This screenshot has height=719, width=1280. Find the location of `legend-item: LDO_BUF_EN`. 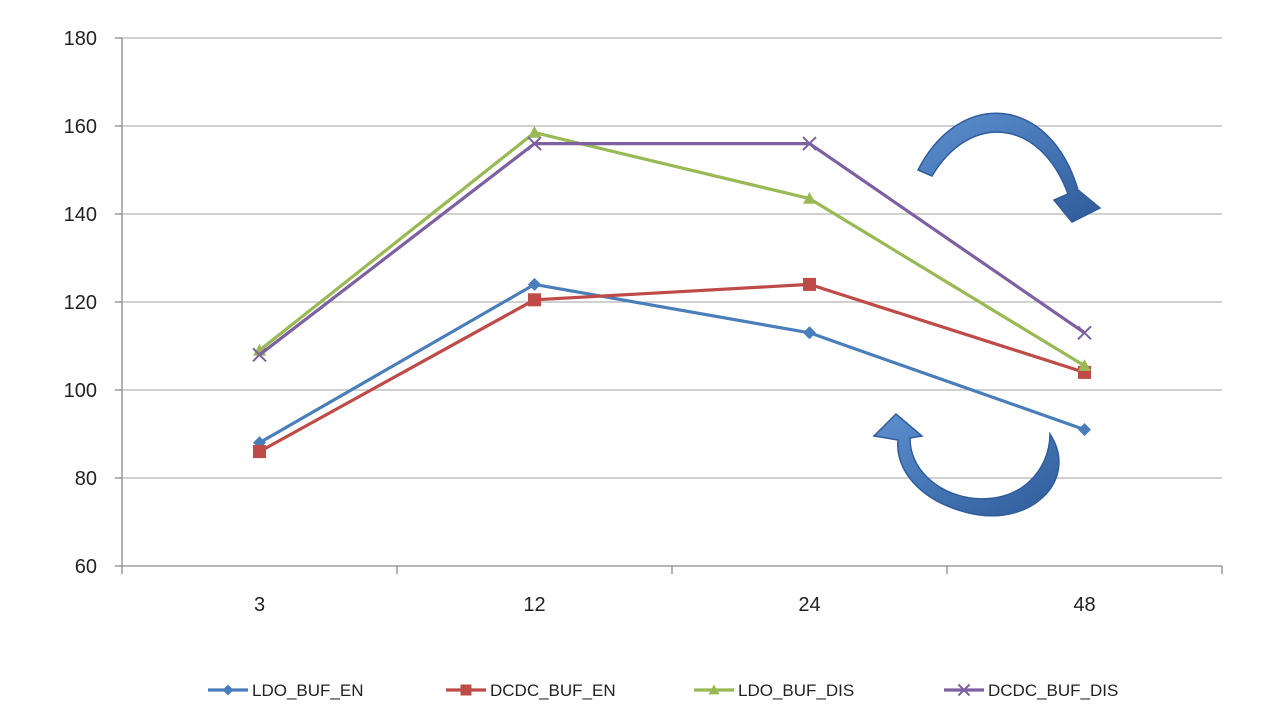

legend-item: LDO_BUF_EN is located at coordinates (285, 690).